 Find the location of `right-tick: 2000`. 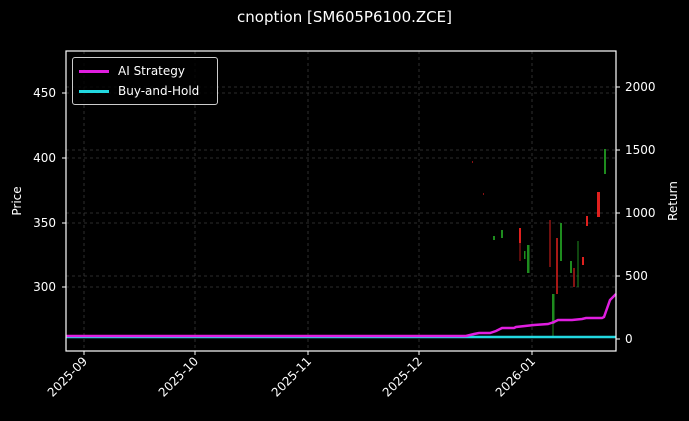

right-tick: 2000 is located at coordinates (640, 87).